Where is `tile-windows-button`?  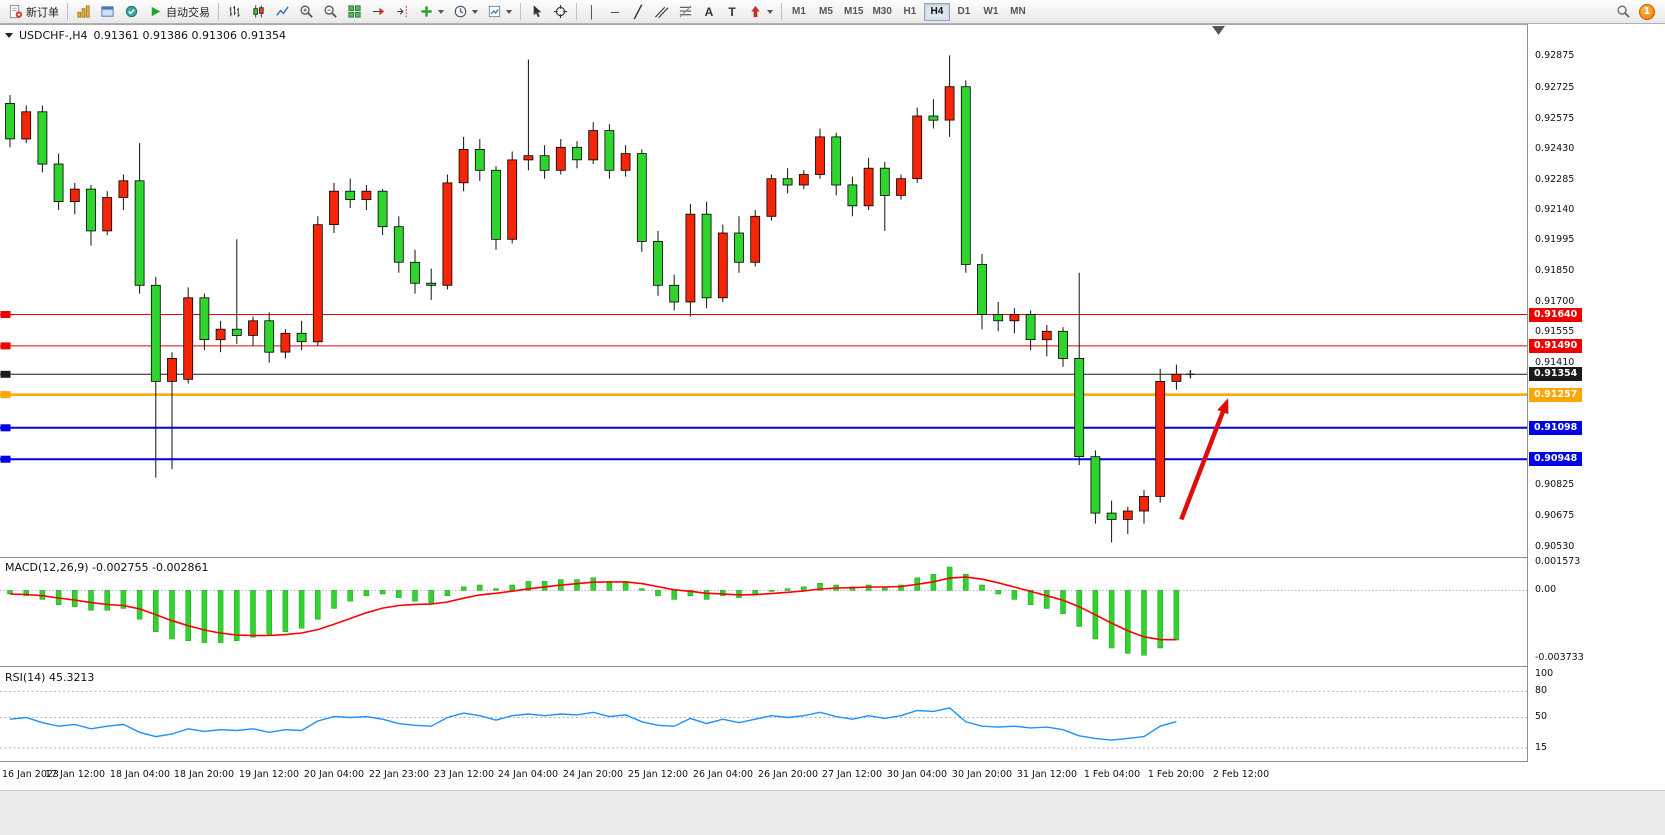
tile-windows-button is located at coordinates (354, 11).